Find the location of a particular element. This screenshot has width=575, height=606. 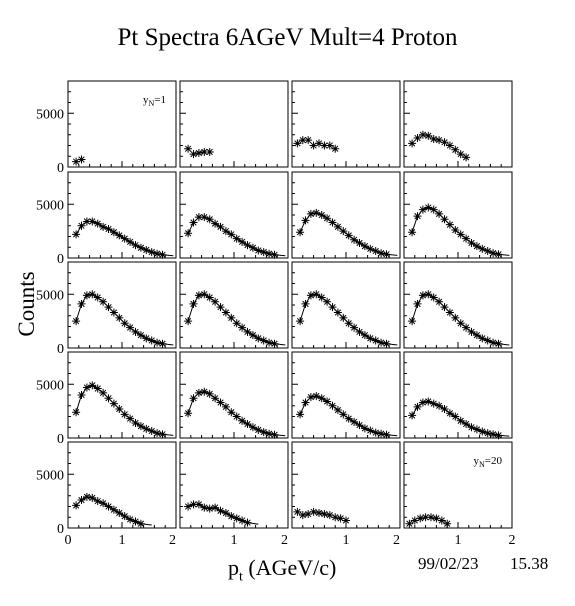

panel-5: 0 5000 is located at coordinates (106, 219).